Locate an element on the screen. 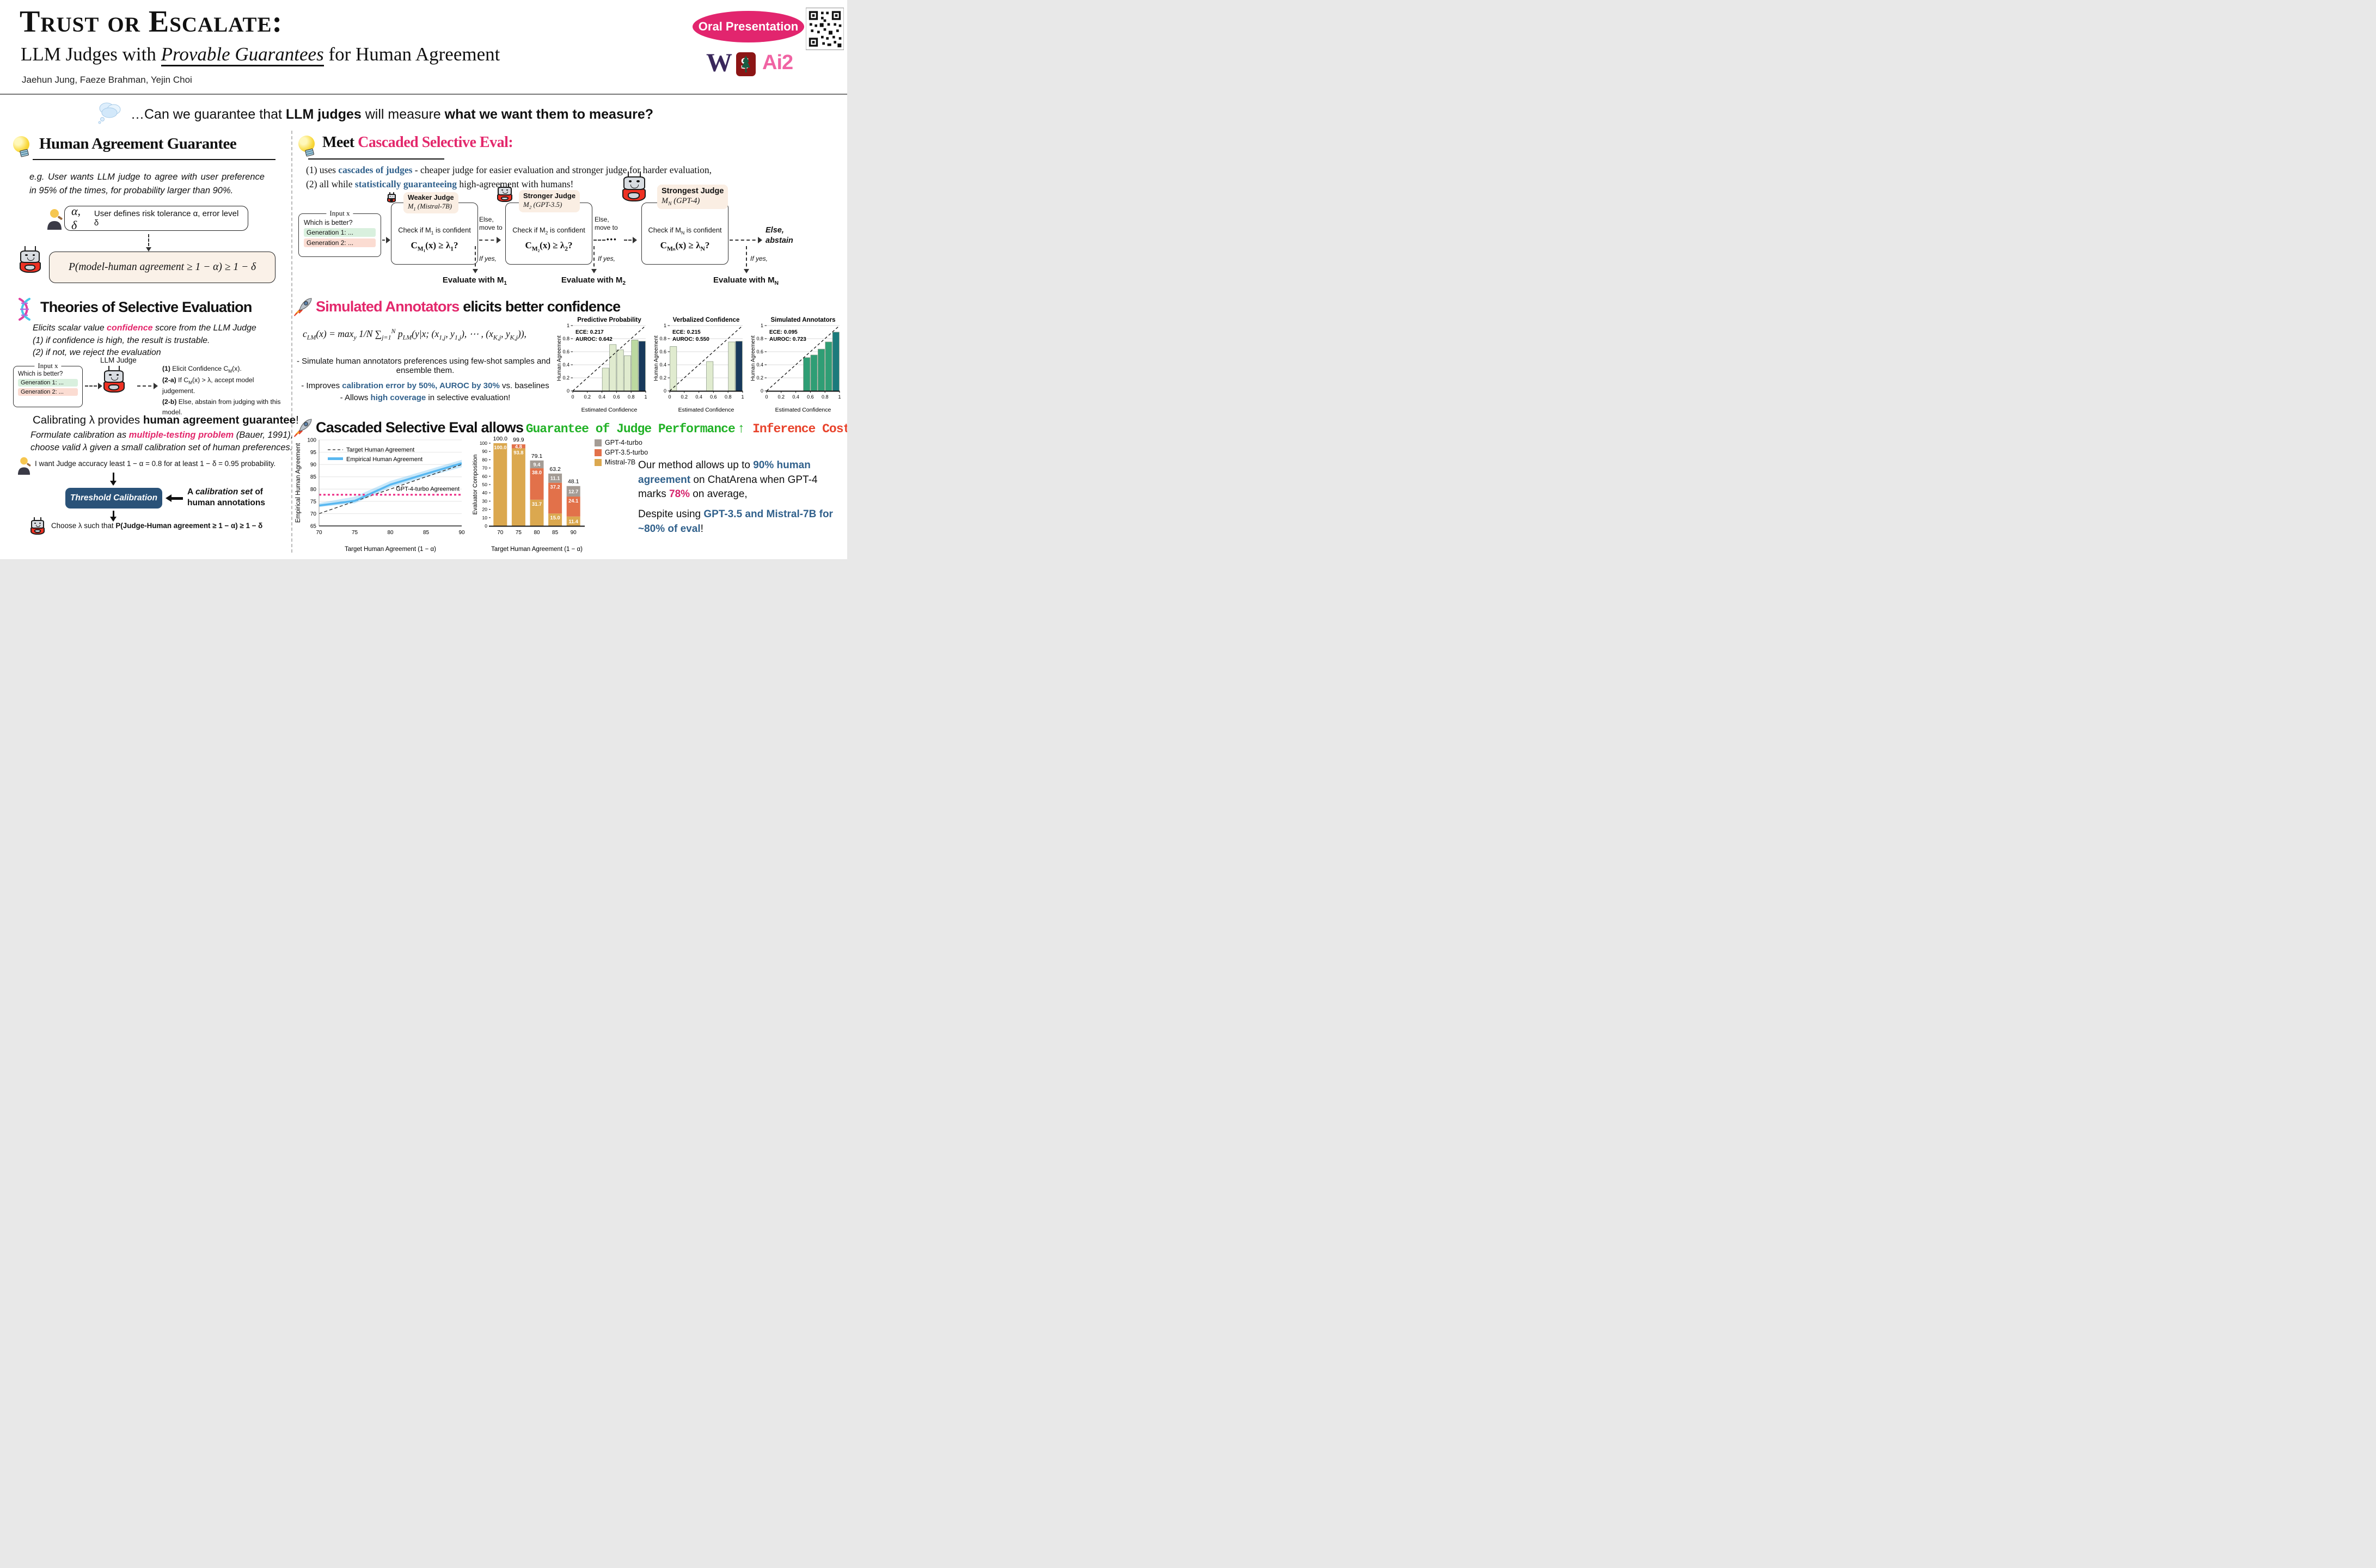 This screenshot has height=1568, width=2376. robot-icon-strongest is located at coordinates (634, 186).